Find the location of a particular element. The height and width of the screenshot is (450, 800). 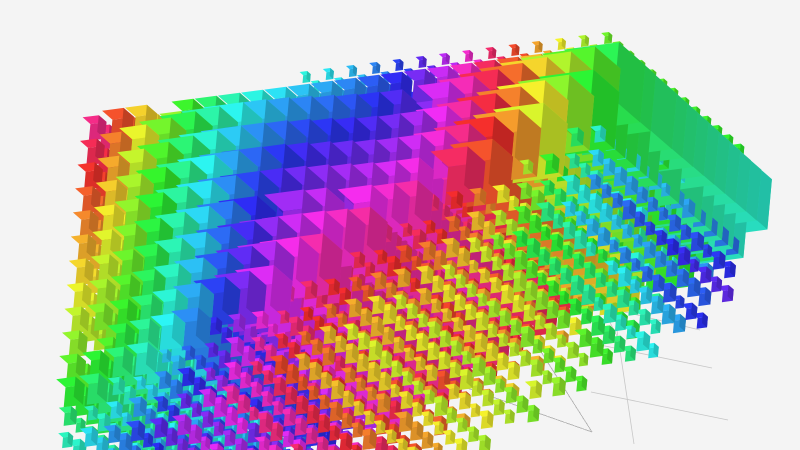

side-grid is located at coordinates (659, 360).